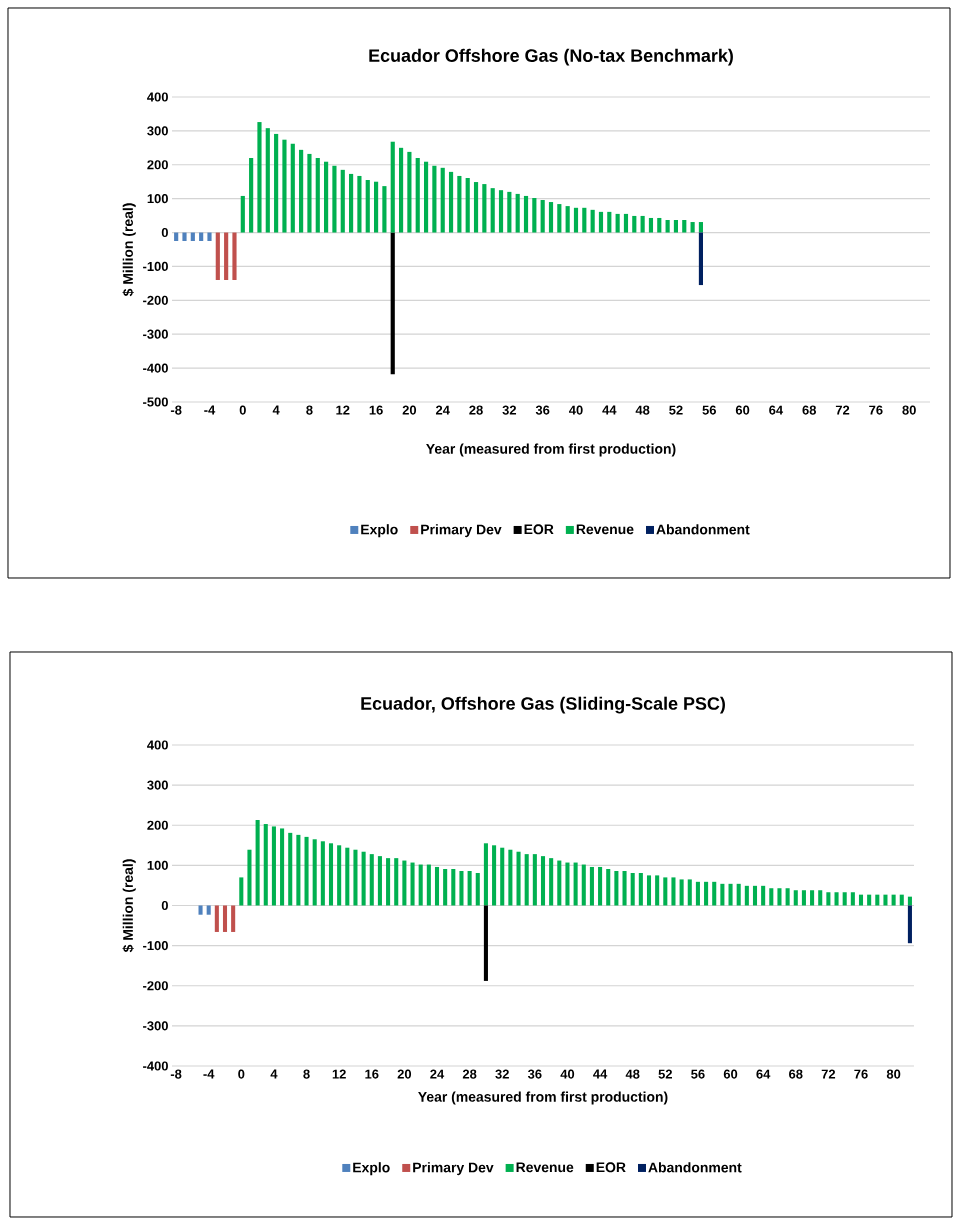 The width and height of the screenshot is (954, 1219). I want to click on y-tick-label: -400, so click(155, 1066).